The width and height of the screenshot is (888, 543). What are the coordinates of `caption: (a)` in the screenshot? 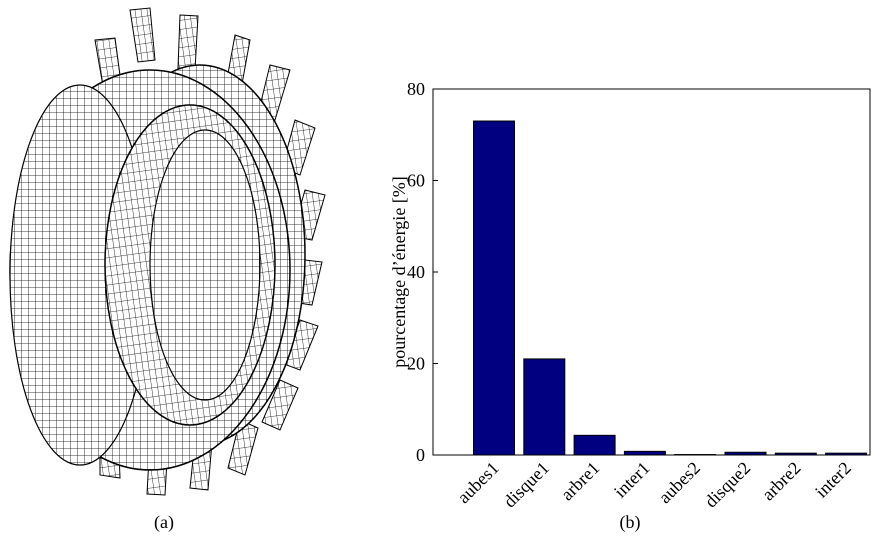 It's located at (164, 522).